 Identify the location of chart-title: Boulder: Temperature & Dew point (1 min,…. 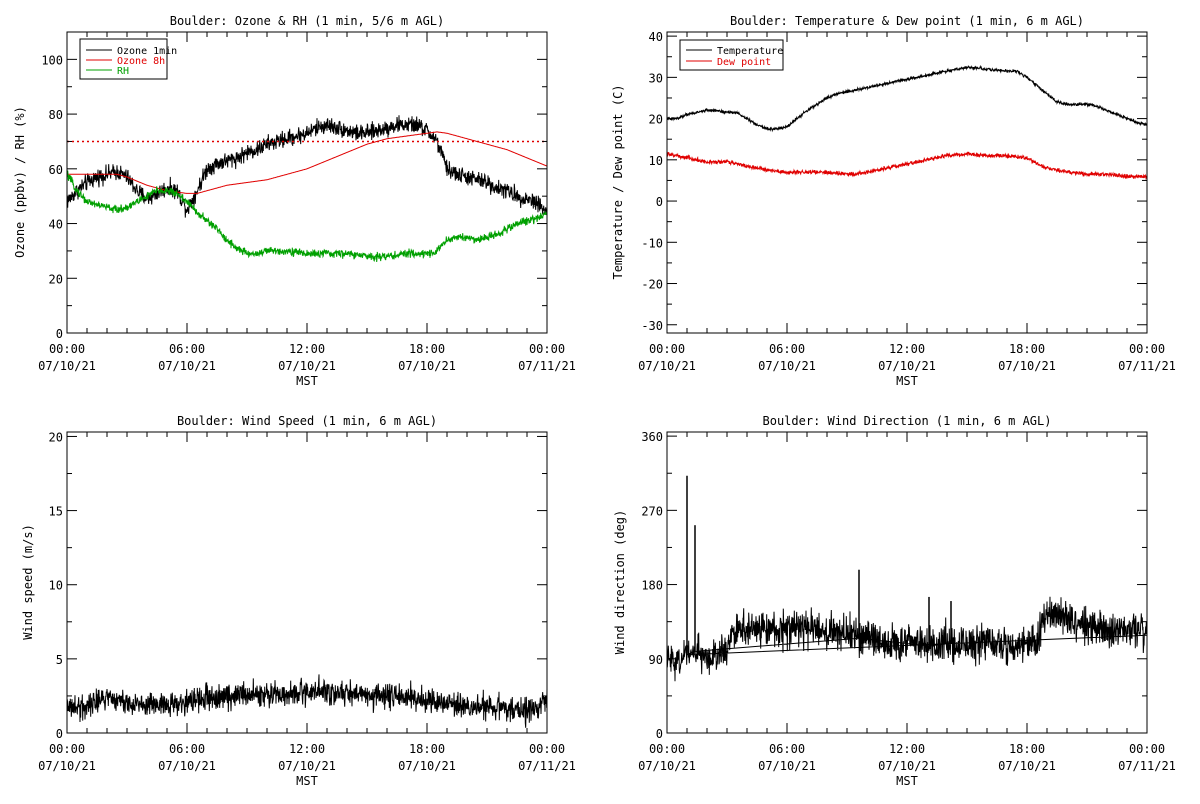
(907, 21).